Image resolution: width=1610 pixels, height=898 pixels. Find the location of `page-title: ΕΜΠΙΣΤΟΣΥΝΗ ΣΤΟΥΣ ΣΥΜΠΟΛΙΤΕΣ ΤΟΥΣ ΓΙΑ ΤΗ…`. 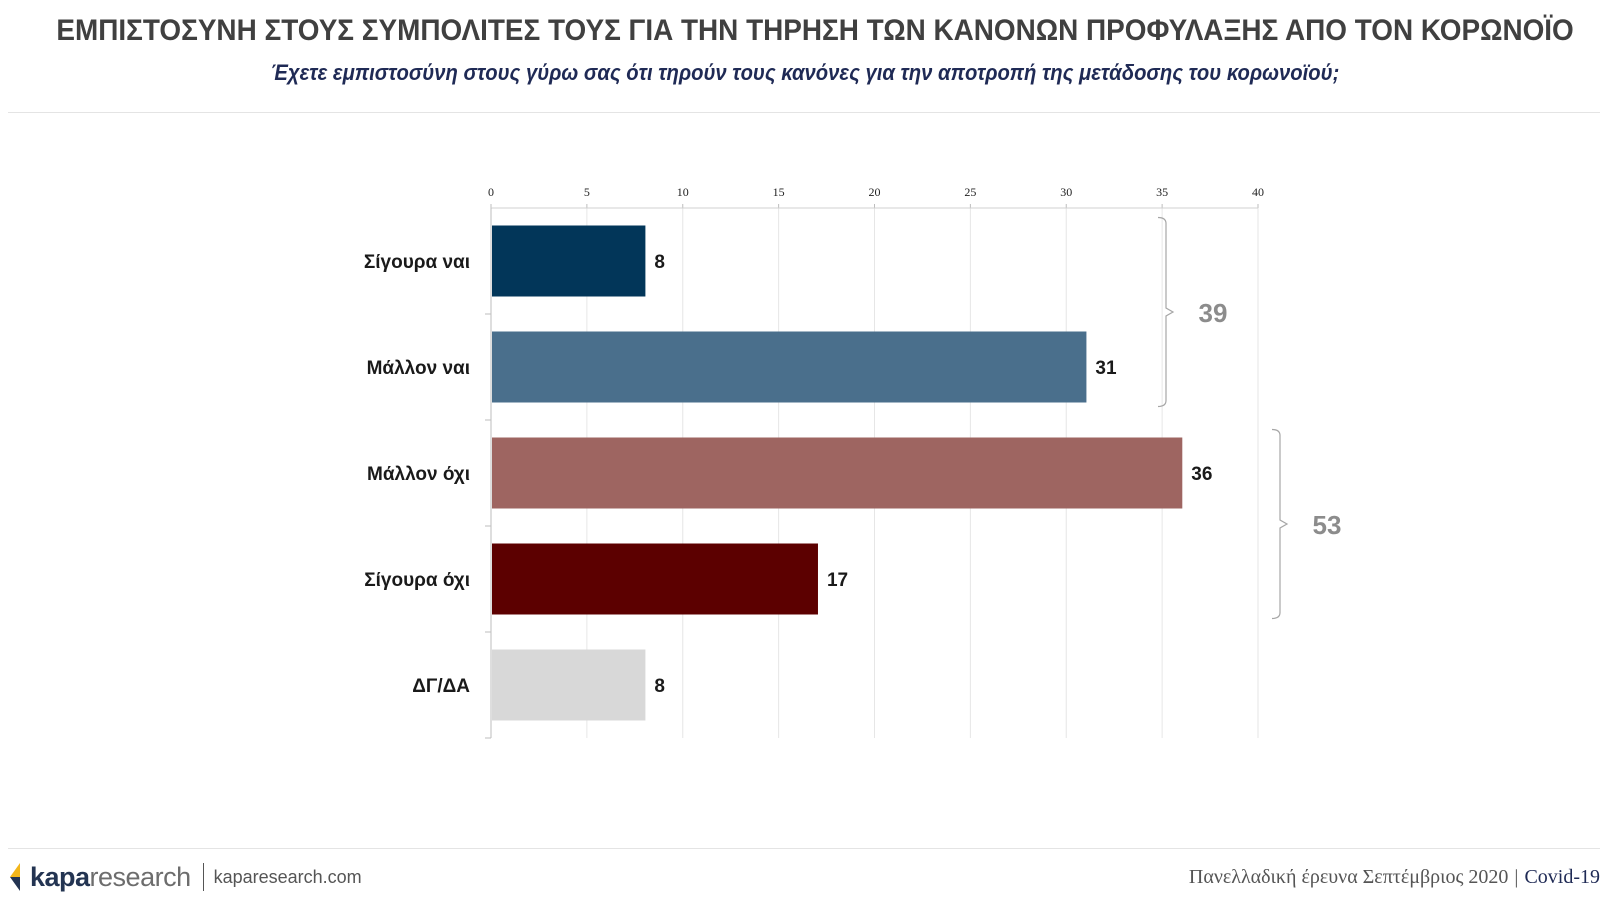

page-title: ΕΜΠΙΣΤΟΣΥΝΗ ΣΤΟΥΣ ΣΥΜΠΟΛΙΤΕΣ ΤΟΥΣ ΓΙΑ ΤΗ… is located at coordinates (815, 30).